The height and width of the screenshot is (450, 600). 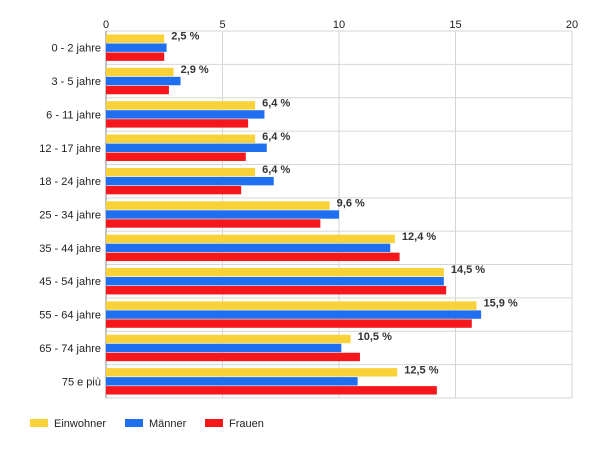 What do you see at coordinates (185, 37) in the screenshot?
I see `data-label: 2,5 %` at bounding box center [185, 37].